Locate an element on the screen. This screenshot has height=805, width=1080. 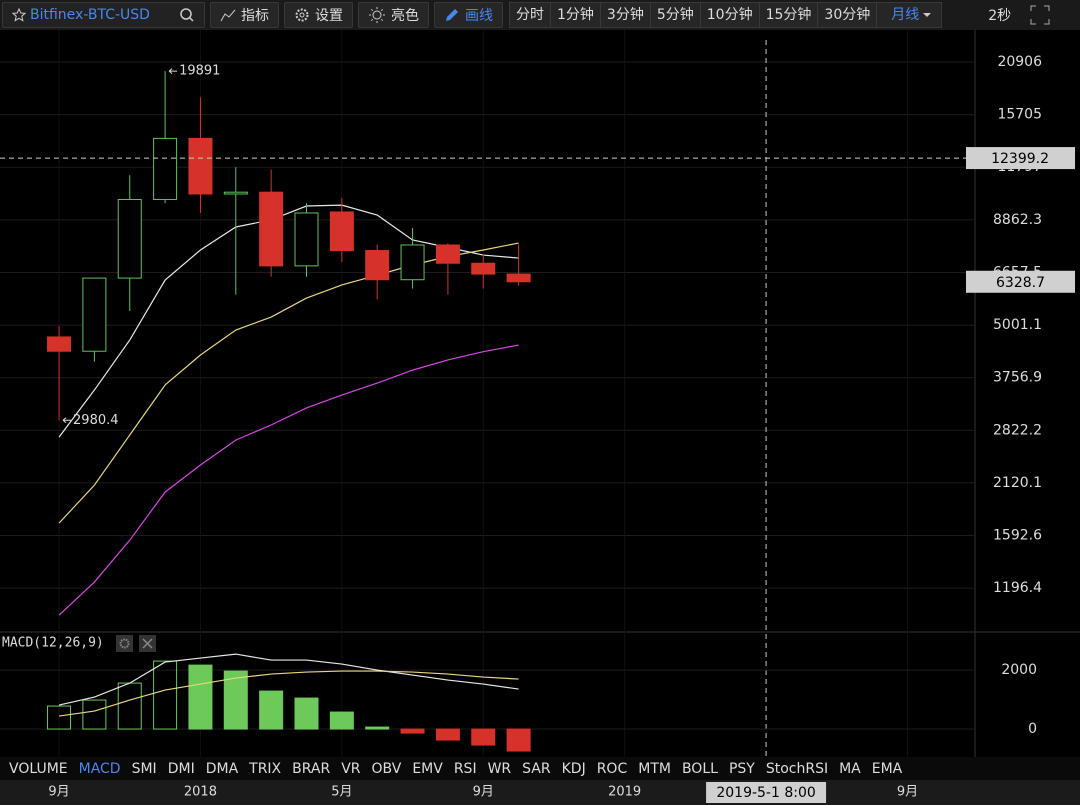
indicator-tab: PSY is located at coordinates (741, 768).